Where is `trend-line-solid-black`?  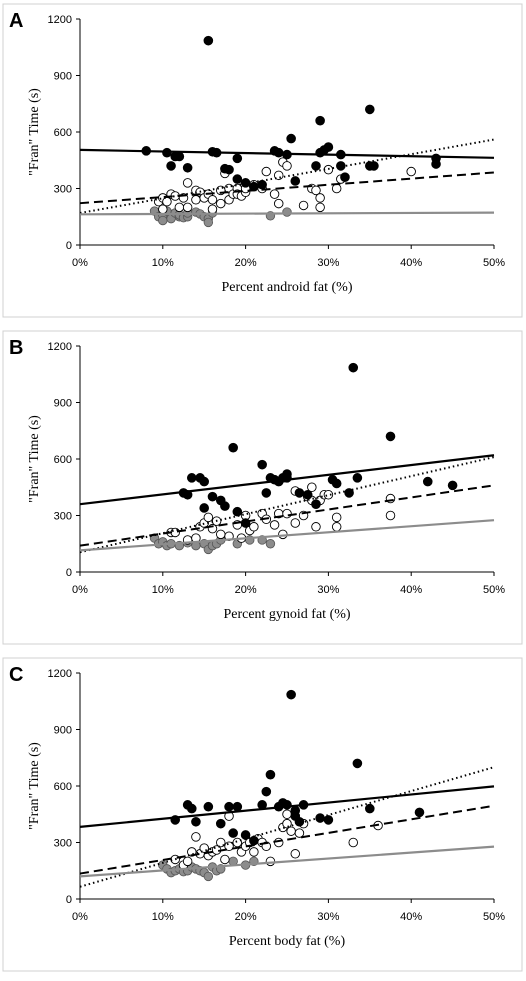 trend-line-solid-black is located at coordinates (287, 153).